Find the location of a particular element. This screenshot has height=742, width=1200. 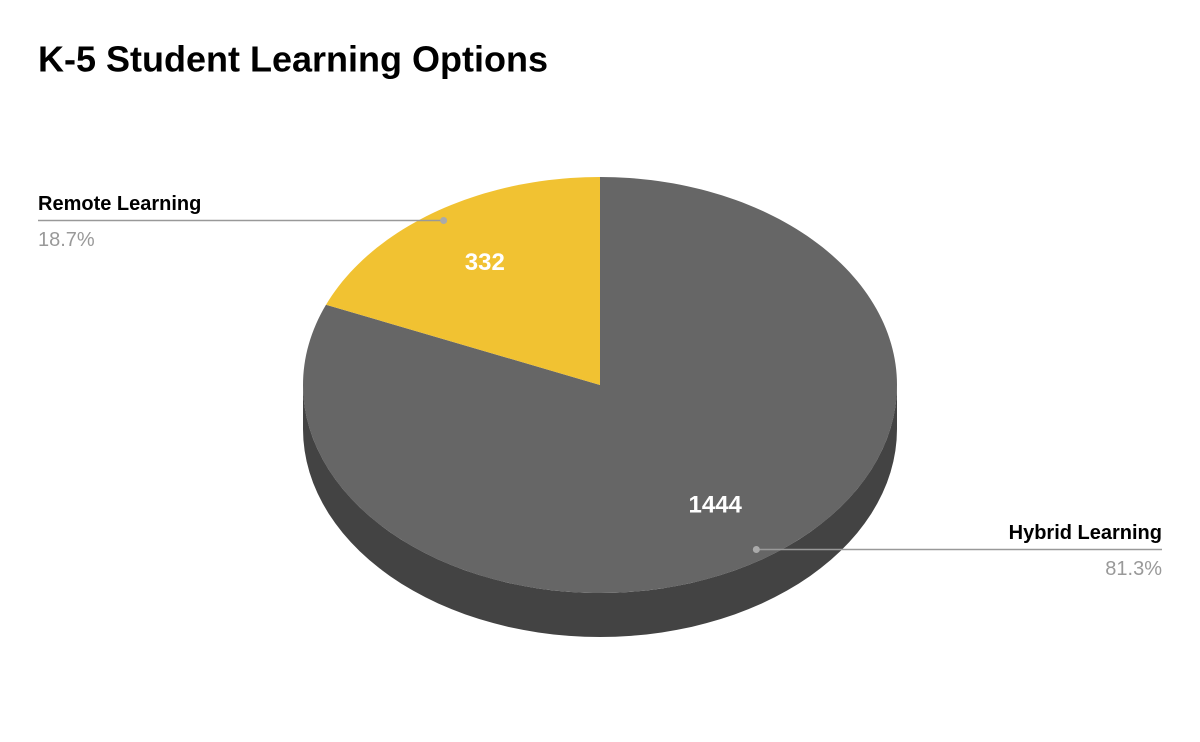

value-label: 332 is located at coordinates (485, 262).